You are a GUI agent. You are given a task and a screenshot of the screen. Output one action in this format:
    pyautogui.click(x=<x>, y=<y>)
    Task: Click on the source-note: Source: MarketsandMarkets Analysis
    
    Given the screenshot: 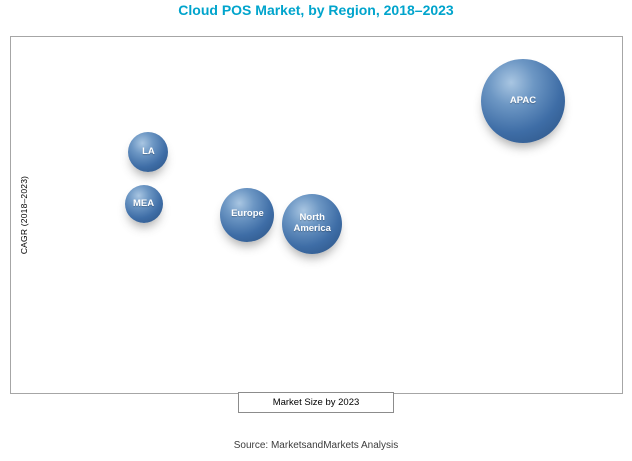 What is the action you would take?
    pyautogui.click(x=316, y=445)
    